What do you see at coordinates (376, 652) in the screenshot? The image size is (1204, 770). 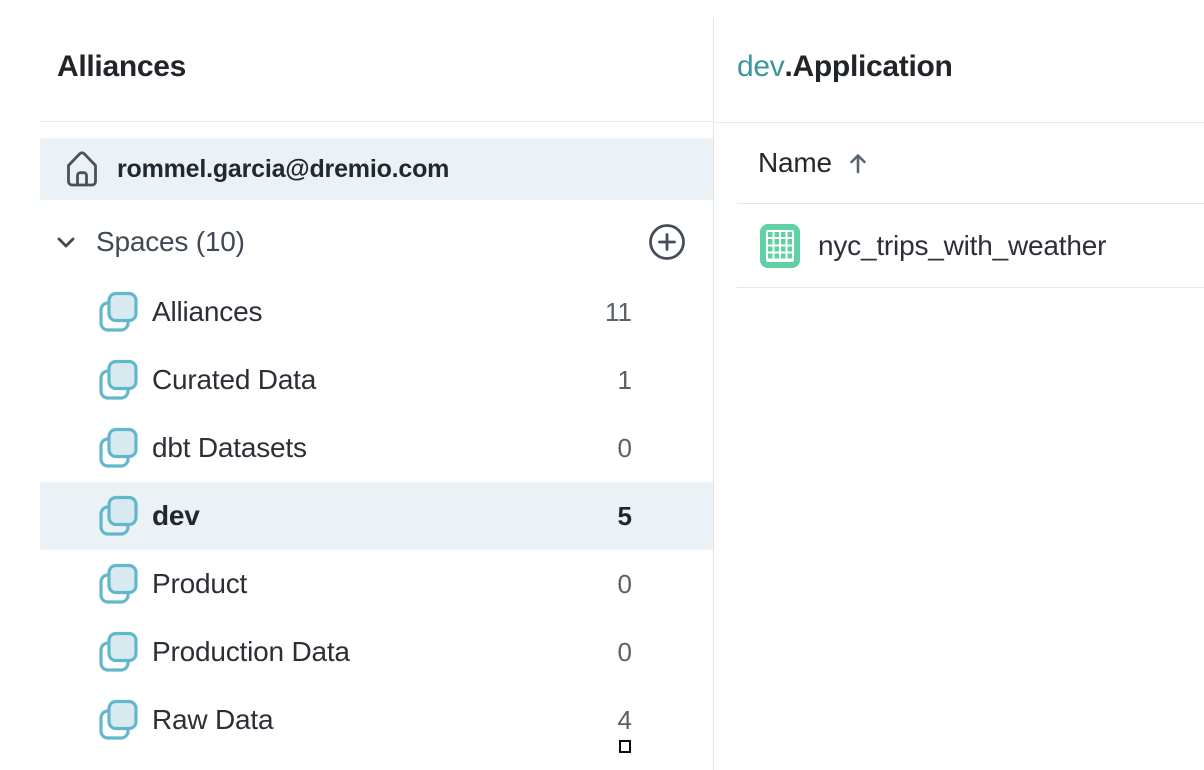 I see `sidebar-item-production-data: Production Data 0` at bounding box center [376, 652].